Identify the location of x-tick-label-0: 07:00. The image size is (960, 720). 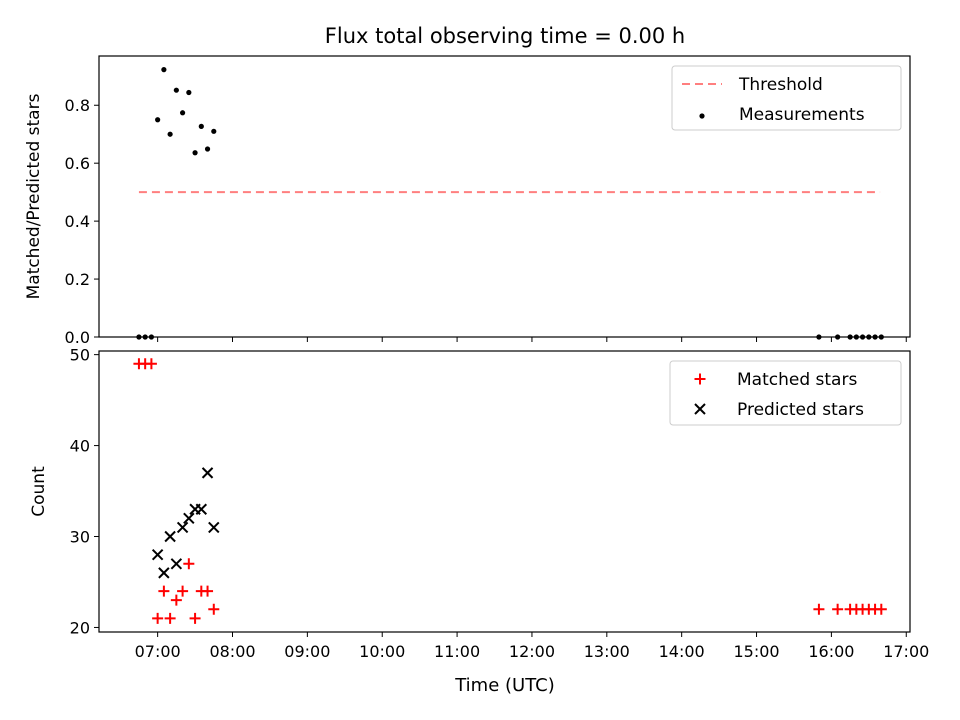
(158, 651).